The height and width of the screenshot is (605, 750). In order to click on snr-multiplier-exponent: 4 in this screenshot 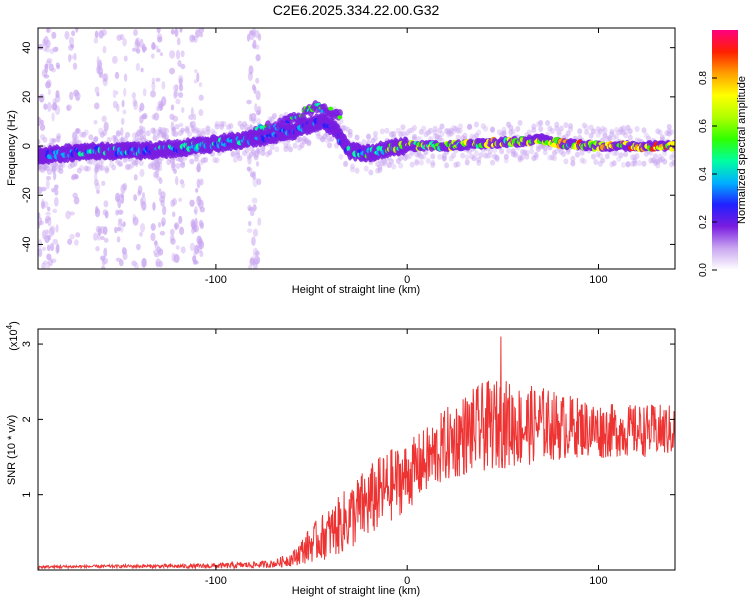, I will do `click(9, 326)`.